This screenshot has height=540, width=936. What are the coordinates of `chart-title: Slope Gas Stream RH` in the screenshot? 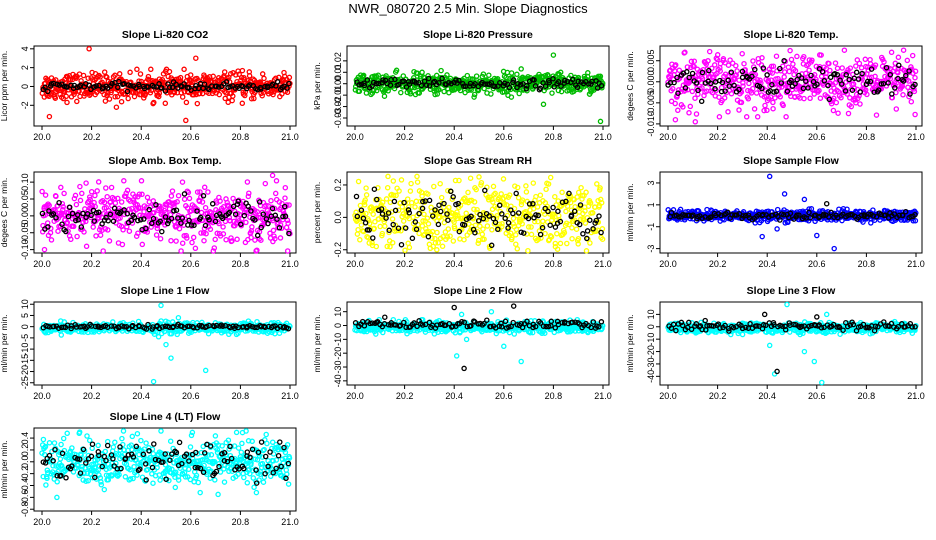 It's located at (478, 161).